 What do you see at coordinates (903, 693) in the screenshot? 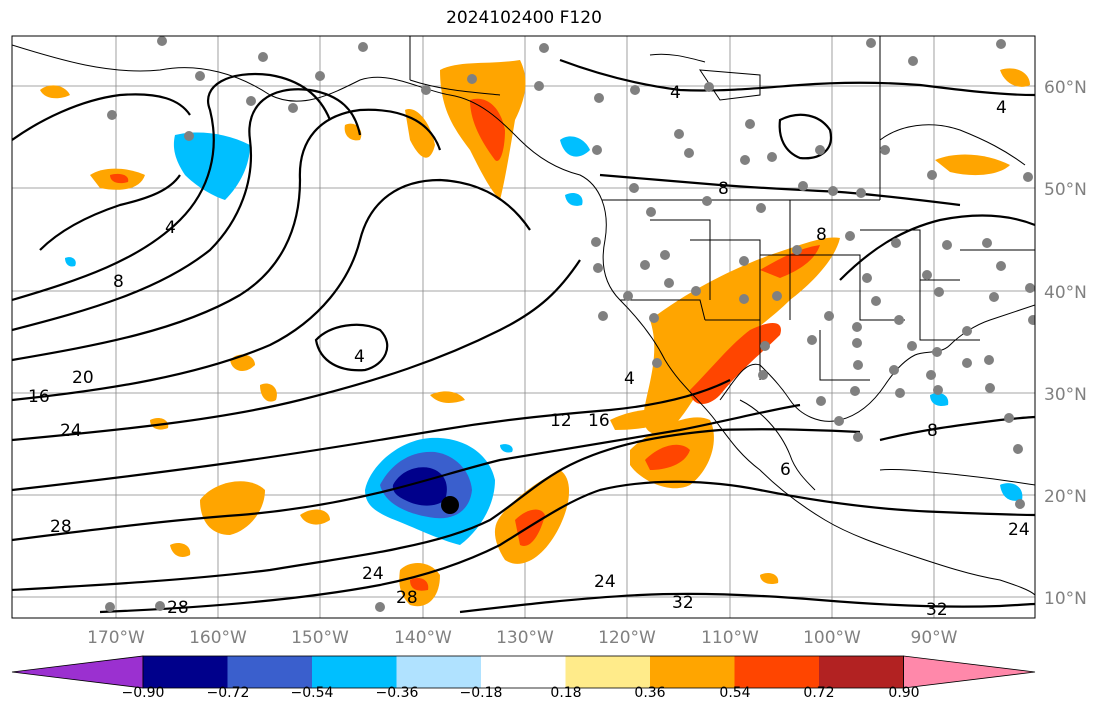
I see `colorbar-label: 0.90` at bounding box center [903, 693].